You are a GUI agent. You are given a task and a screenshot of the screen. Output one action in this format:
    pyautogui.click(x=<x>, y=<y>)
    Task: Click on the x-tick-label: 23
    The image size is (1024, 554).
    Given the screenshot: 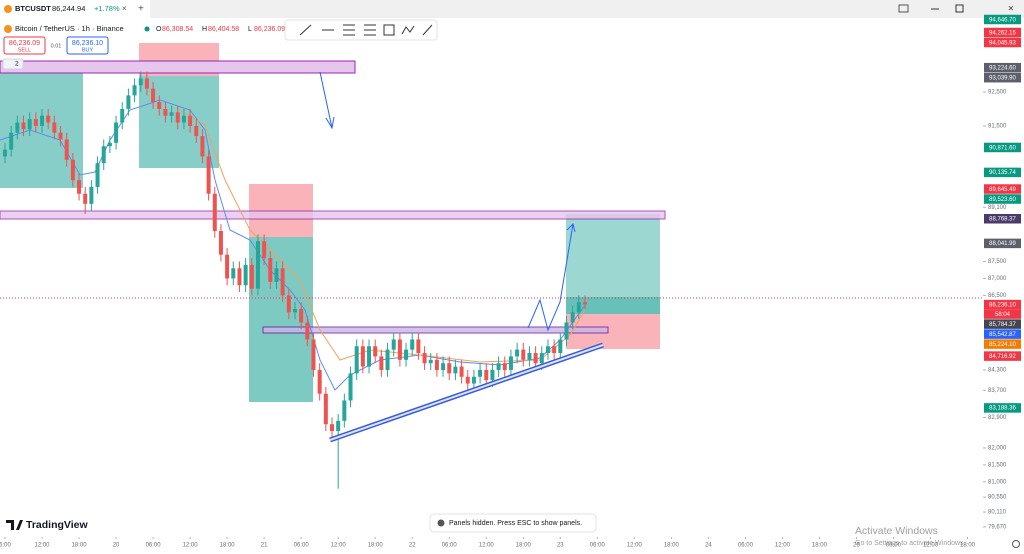 What is the action you would take?
    pyautogui.click(x=560, y=546)
    